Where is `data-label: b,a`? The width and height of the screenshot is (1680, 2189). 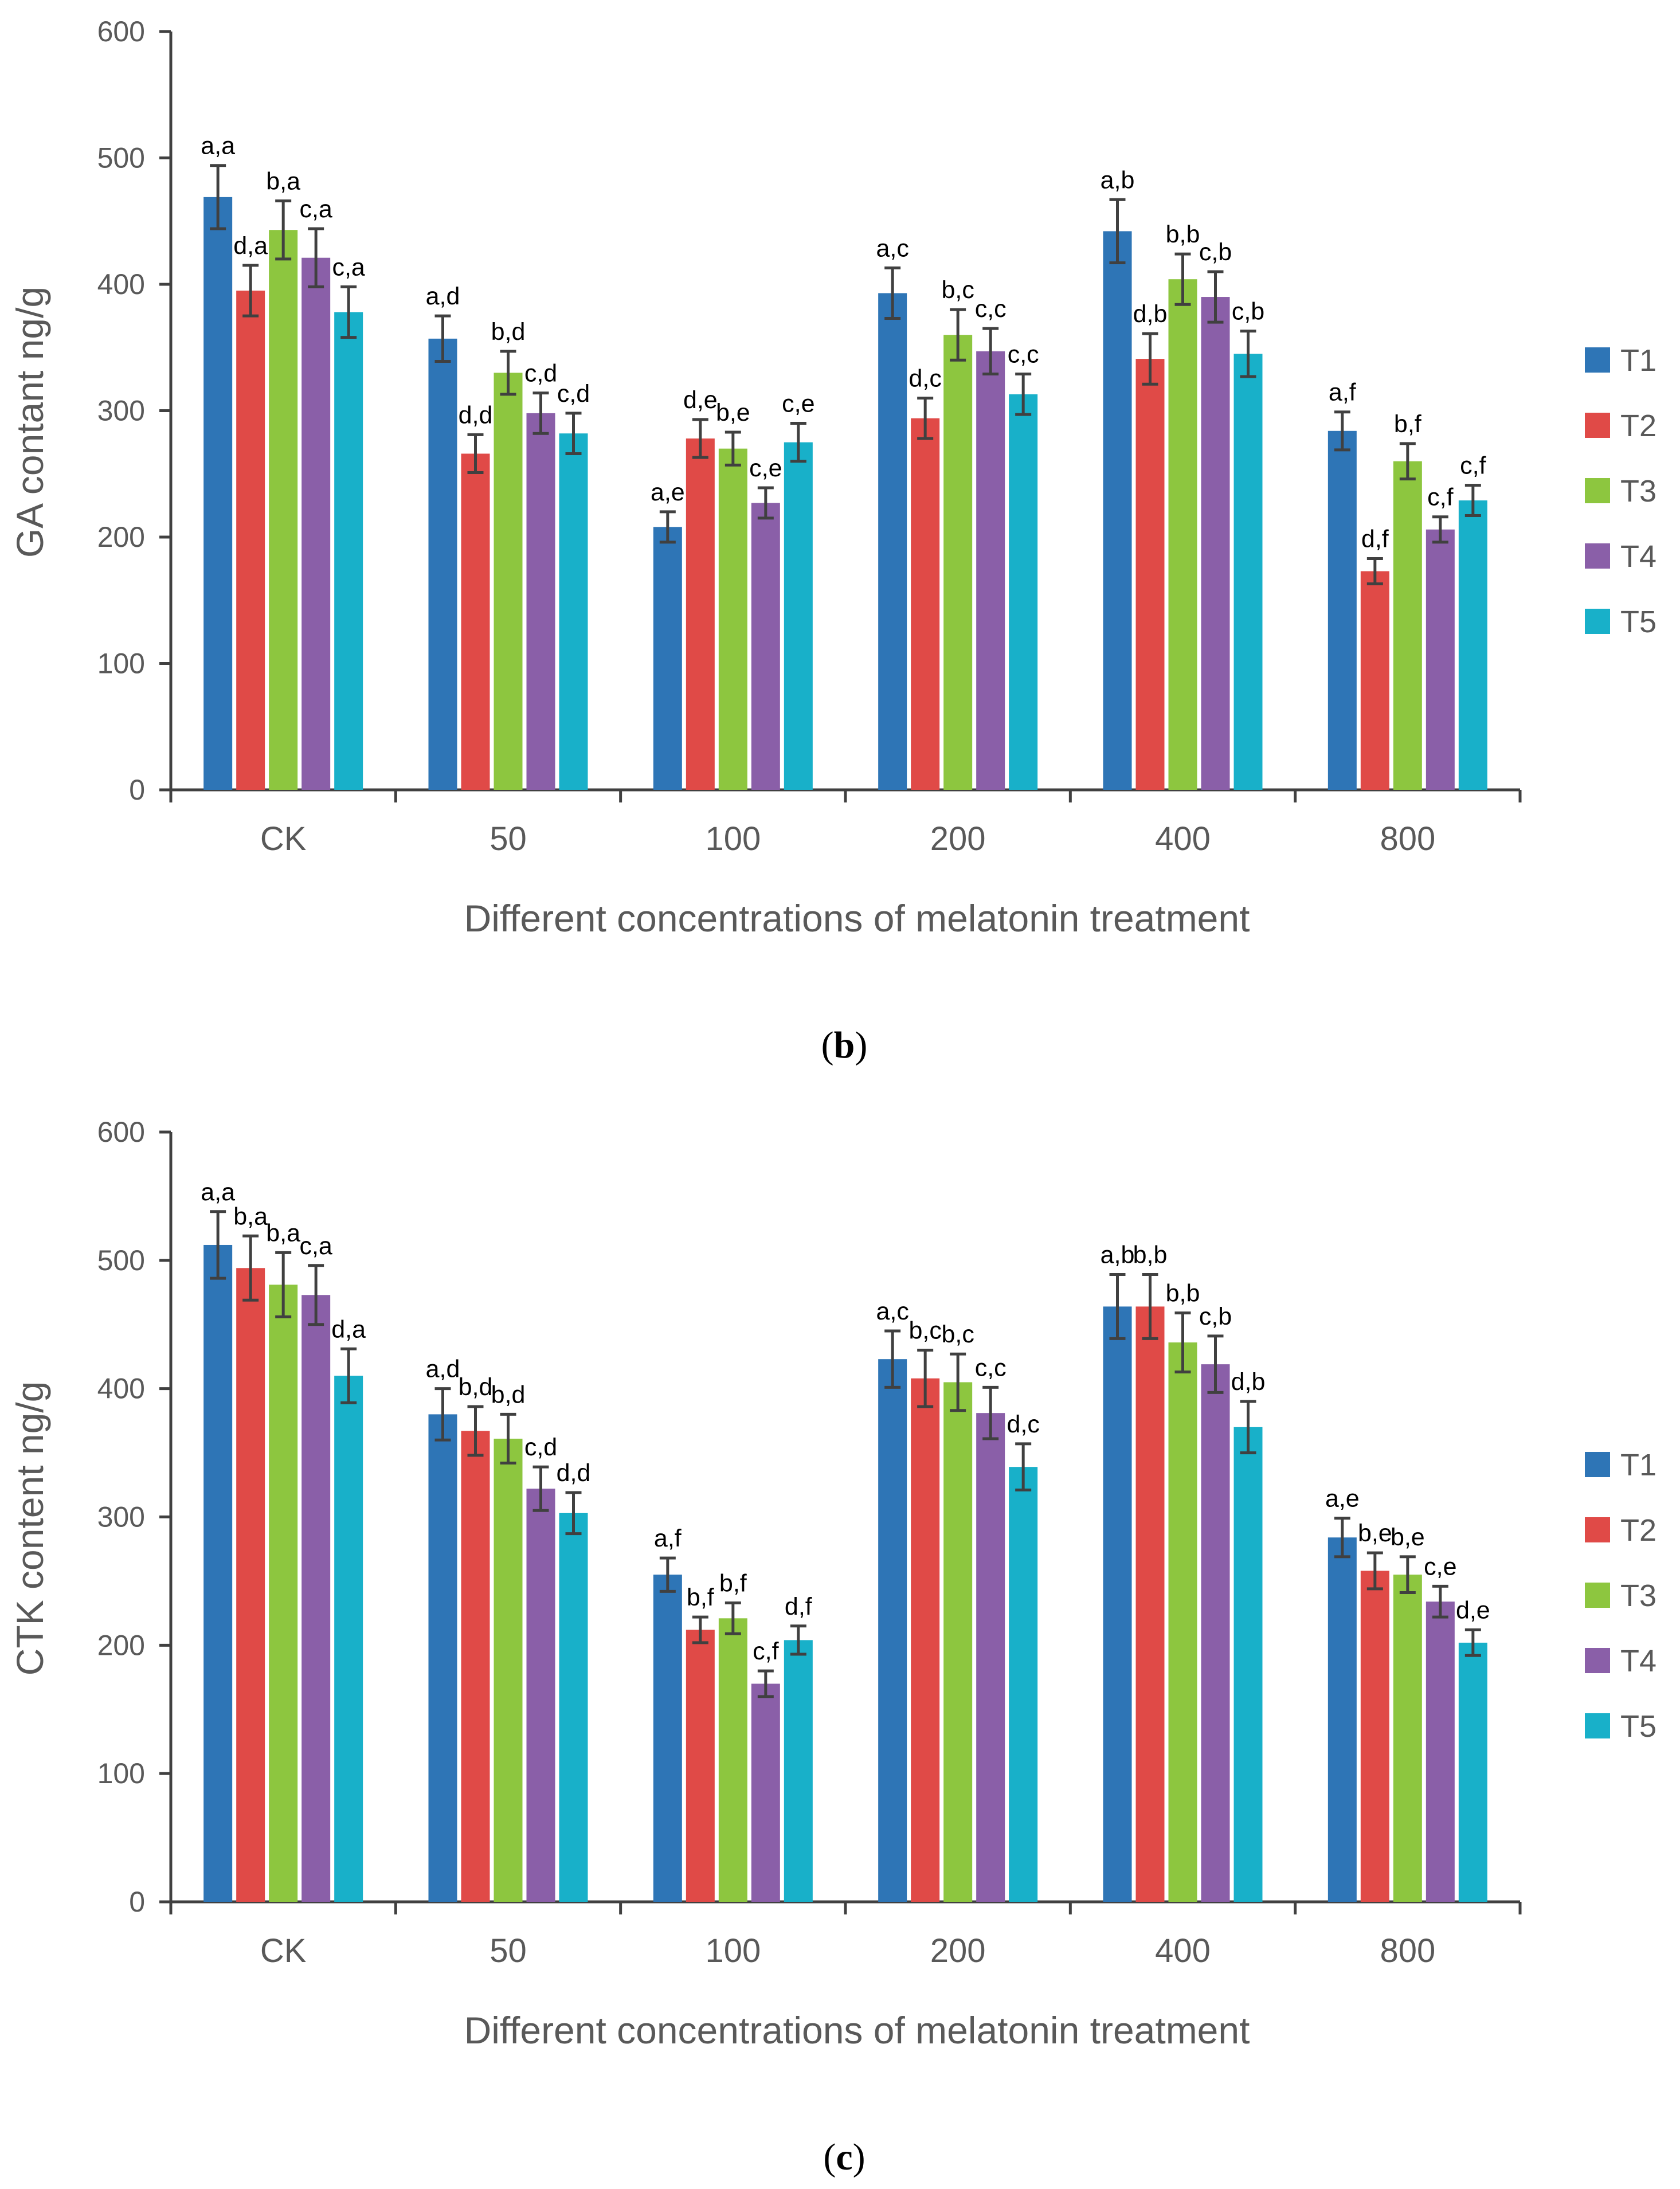
data-label: b,a is located at coordinates (251, 1216).